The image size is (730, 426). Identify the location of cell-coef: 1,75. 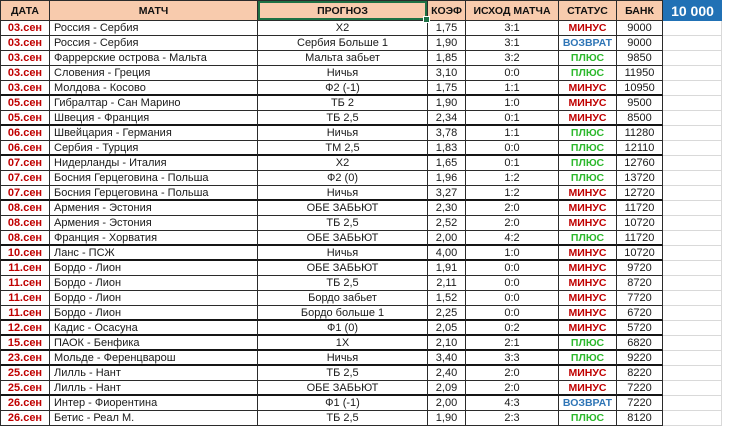
(447, 88).